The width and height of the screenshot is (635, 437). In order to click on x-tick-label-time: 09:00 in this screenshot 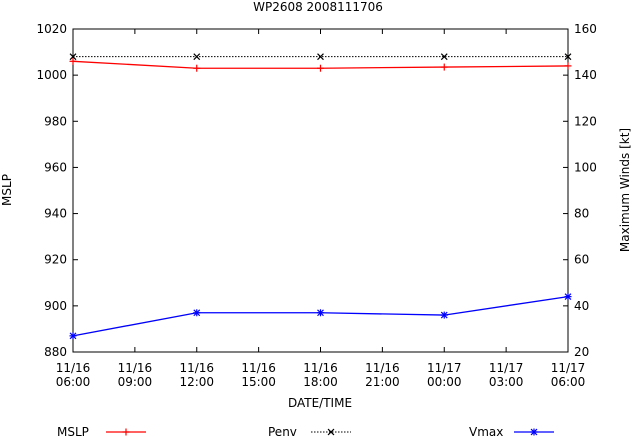, I will do `click(135, 382)`.